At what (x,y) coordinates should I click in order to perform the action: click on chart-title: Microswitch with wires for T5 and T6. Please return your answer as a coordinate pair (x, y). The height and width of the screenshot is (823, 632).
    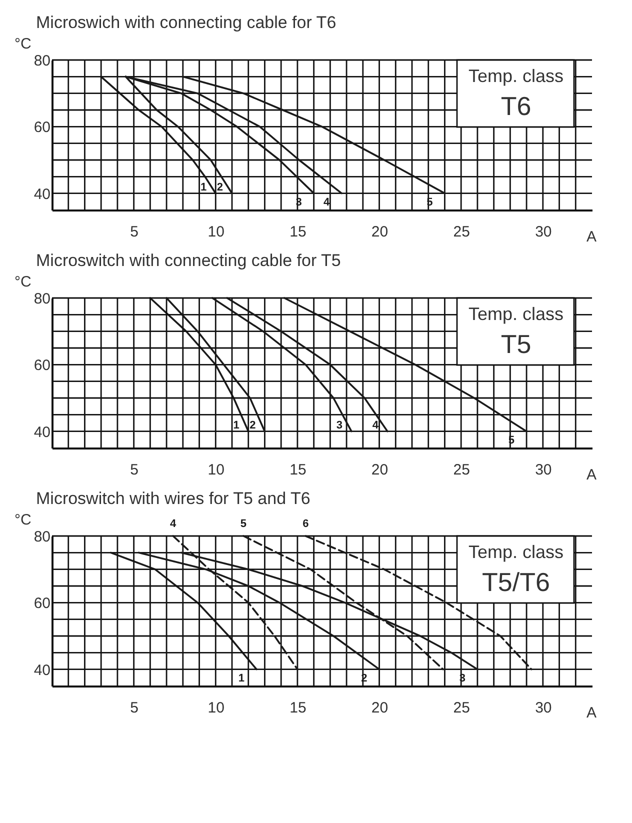
    Looking at the image, I should click on (173, 498).